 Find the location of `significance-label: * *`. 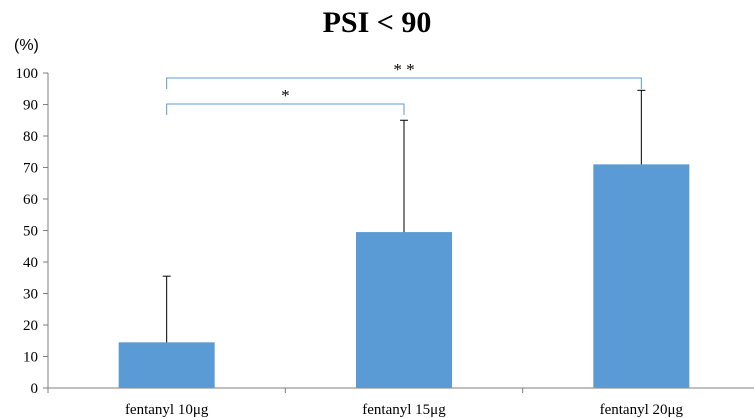

significance-label: * * is located at coordinates (403, 69).